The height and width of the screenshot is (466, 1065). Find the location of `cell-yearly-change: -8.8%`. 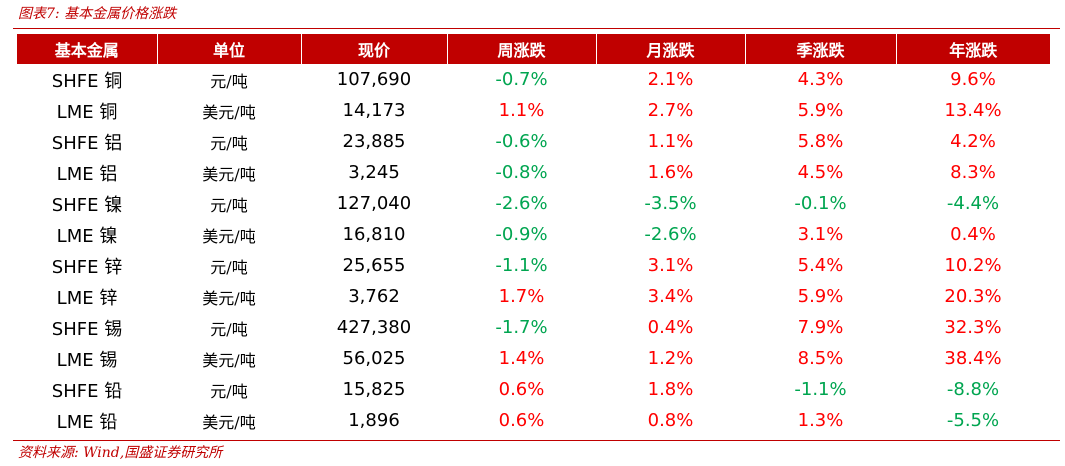

cell-yearly-change: -8.8% is located at coordinates (973, 389).